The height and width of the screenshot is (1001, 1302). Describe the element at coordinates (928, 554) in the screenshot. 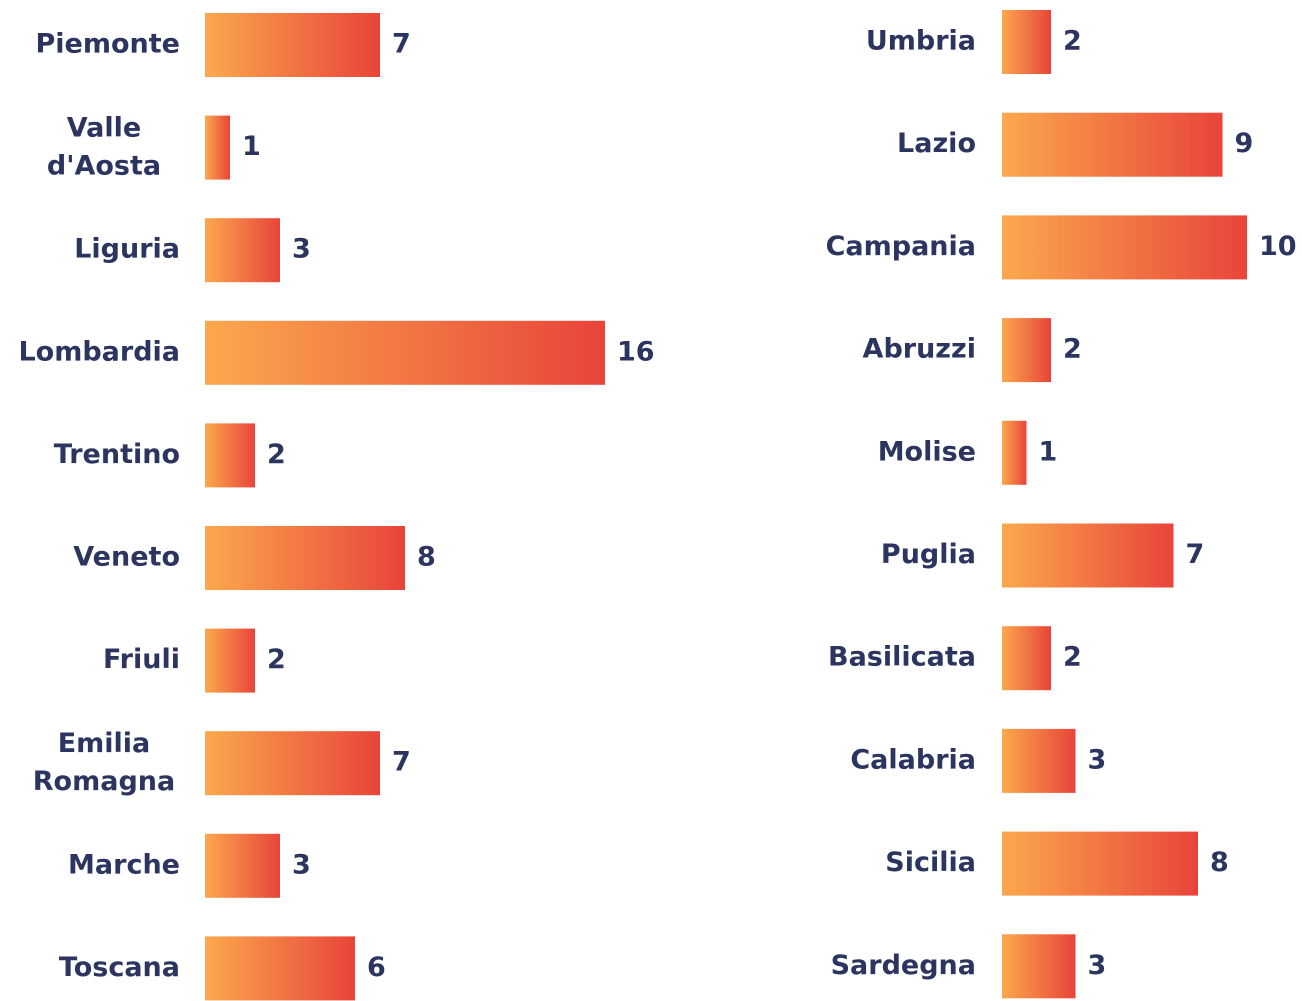

I see `category-label: Puglia` at that location.